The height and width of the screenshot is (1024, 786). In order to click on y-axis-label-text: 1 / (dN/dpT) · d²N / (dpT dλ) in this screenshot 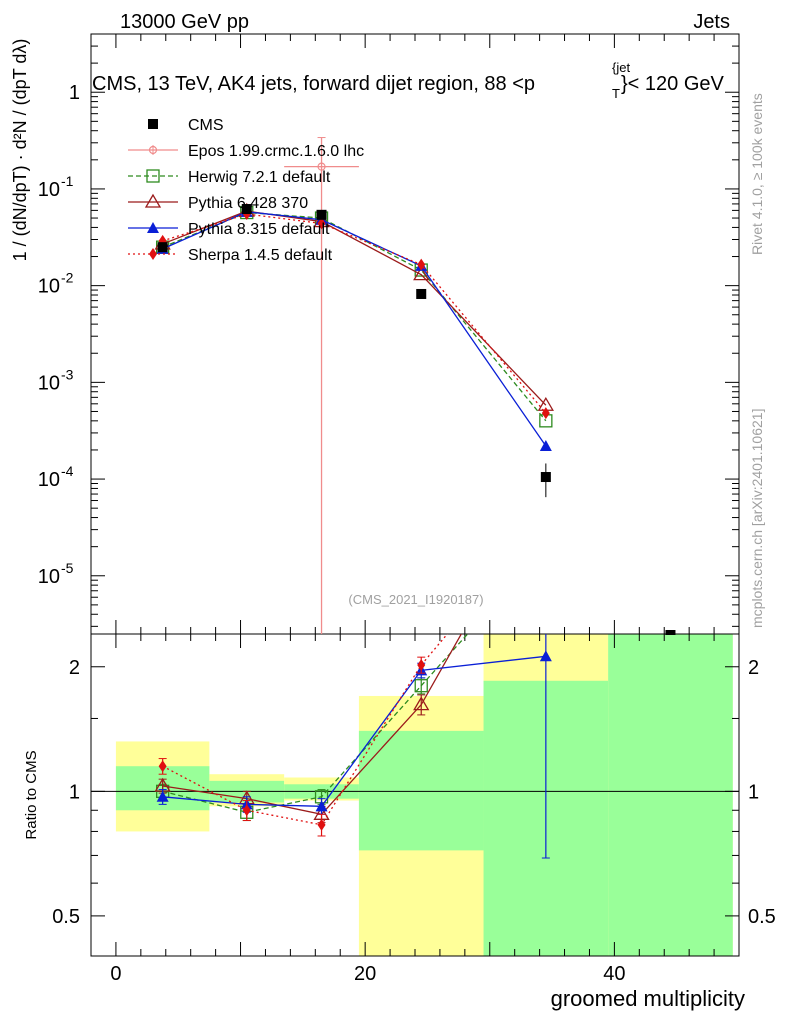, I will do `click(20, 150)`.